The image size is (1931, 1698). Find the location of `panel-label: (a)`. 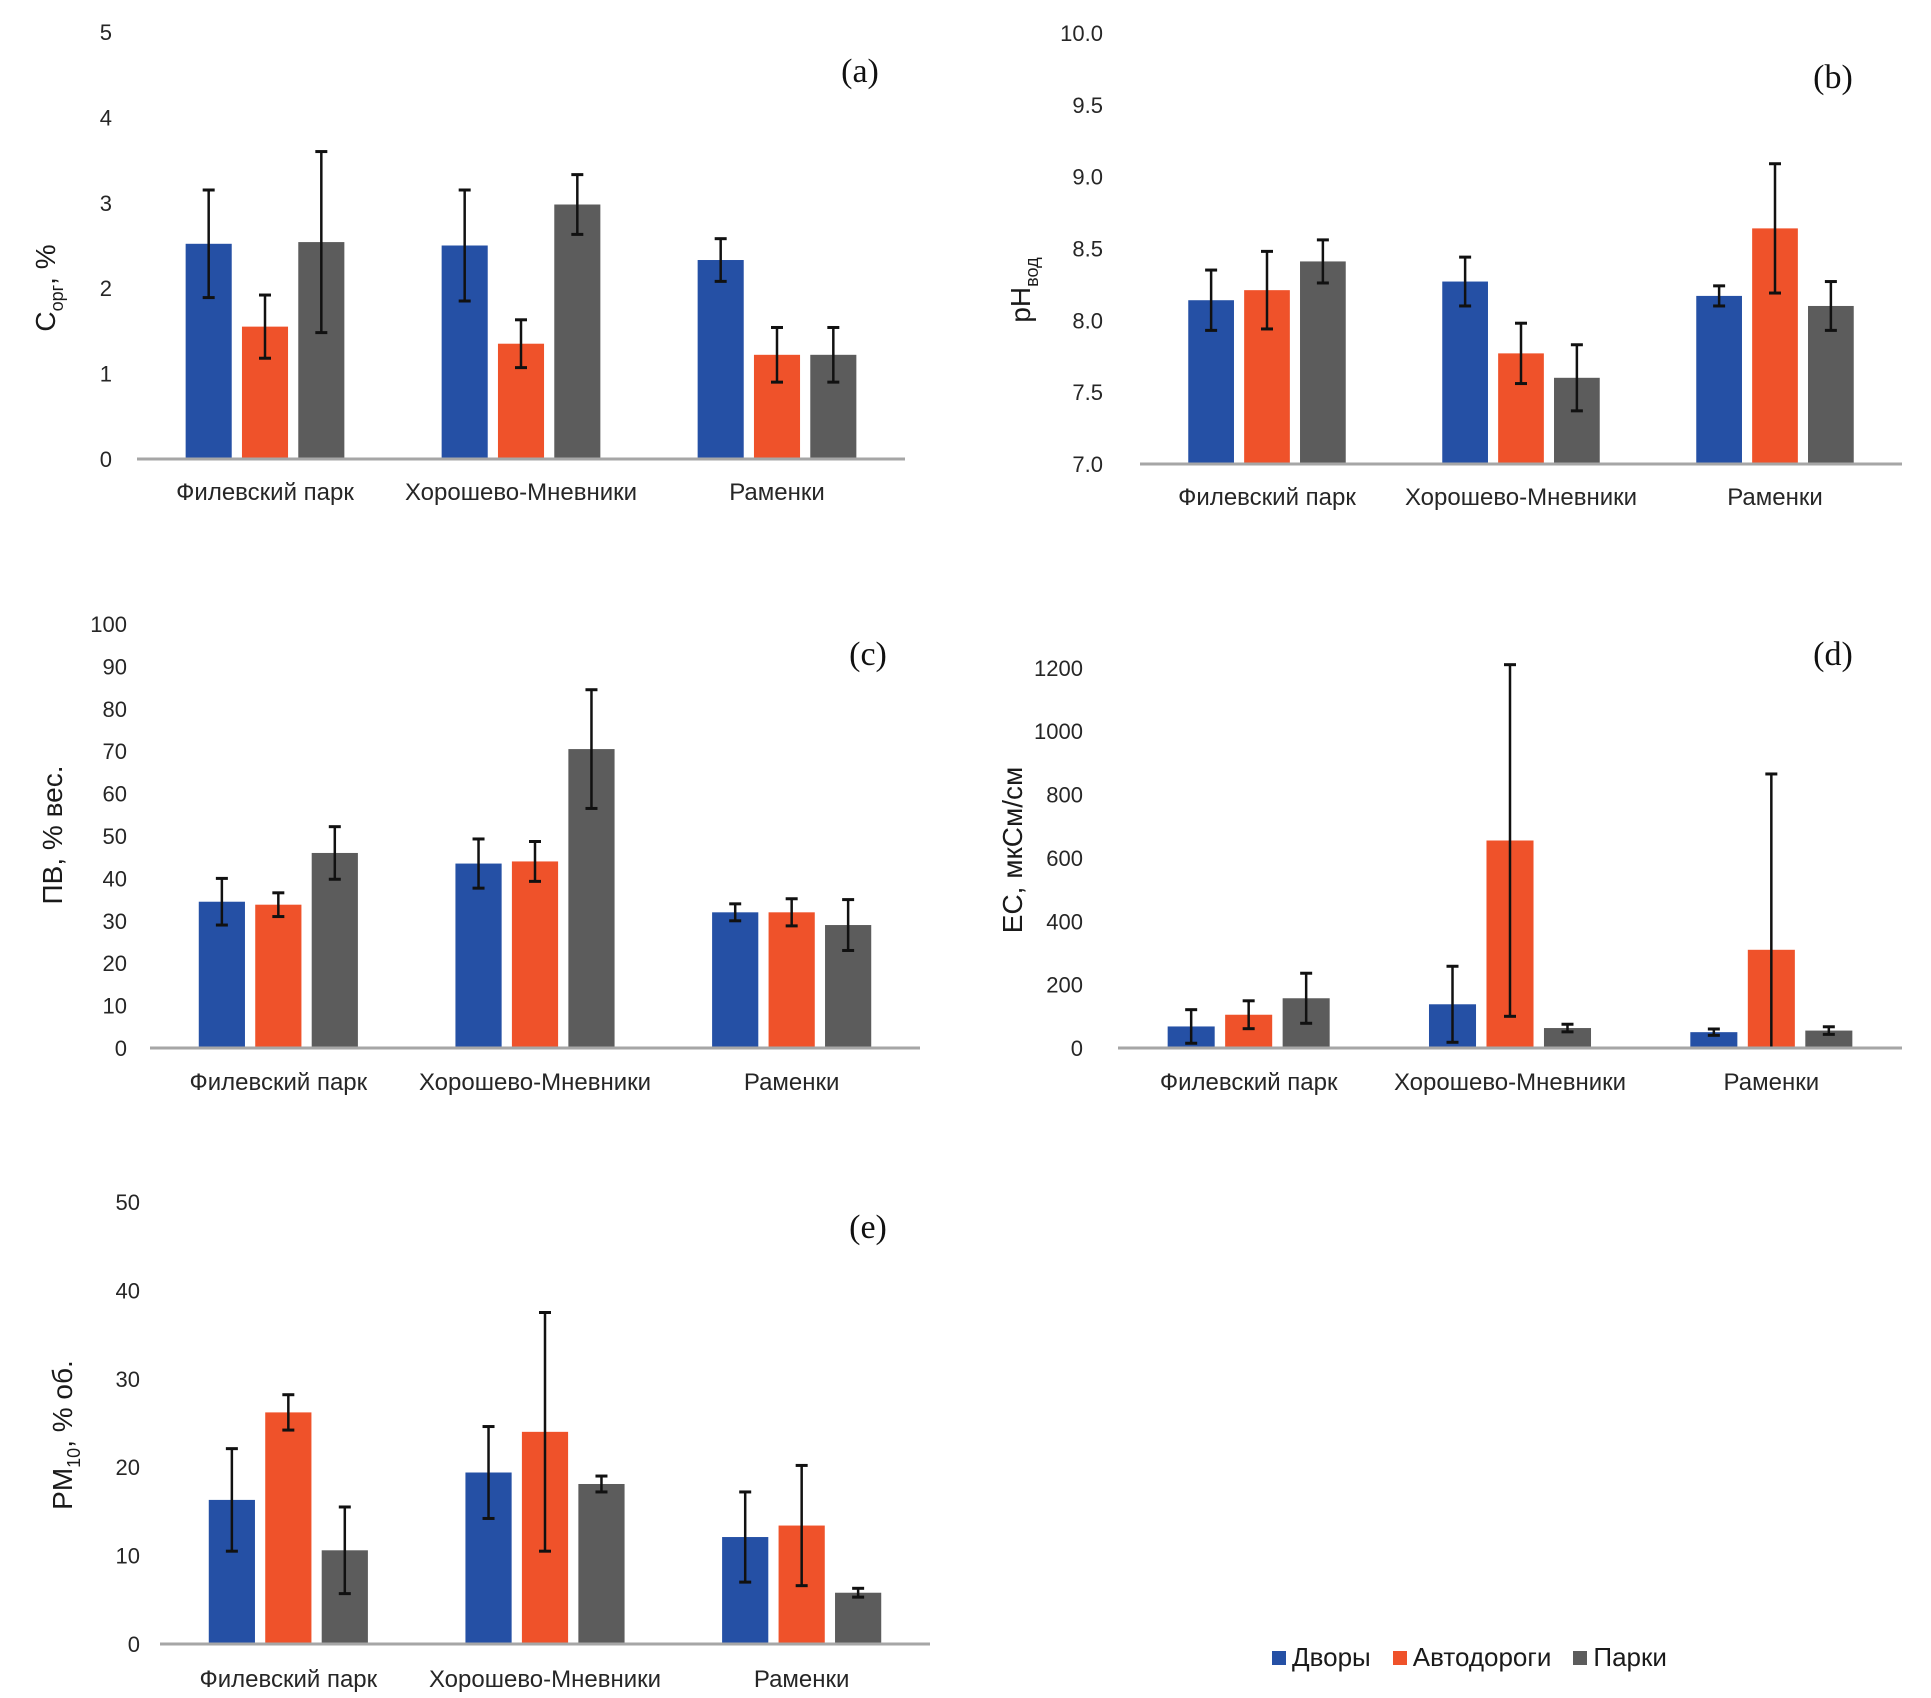

panel-label: (a) is located at coordinates (860, 71).